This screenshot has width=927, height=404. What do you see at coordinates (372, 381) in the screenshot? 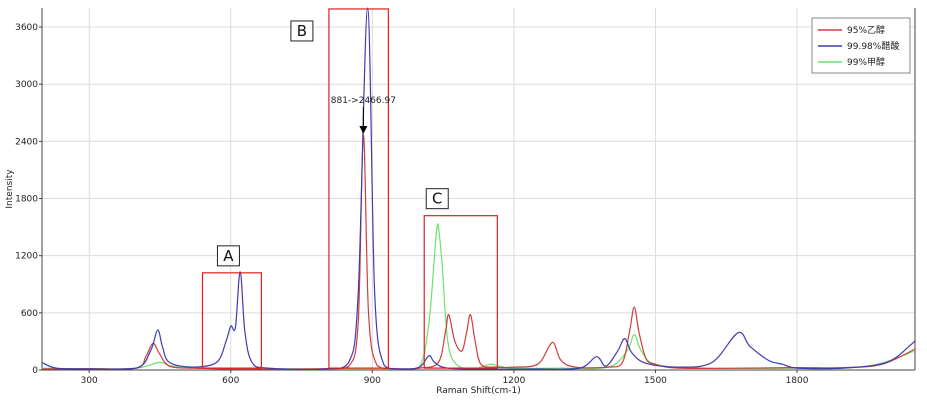
I see `x-tick-label: 900` at bounding box center [372, 381].